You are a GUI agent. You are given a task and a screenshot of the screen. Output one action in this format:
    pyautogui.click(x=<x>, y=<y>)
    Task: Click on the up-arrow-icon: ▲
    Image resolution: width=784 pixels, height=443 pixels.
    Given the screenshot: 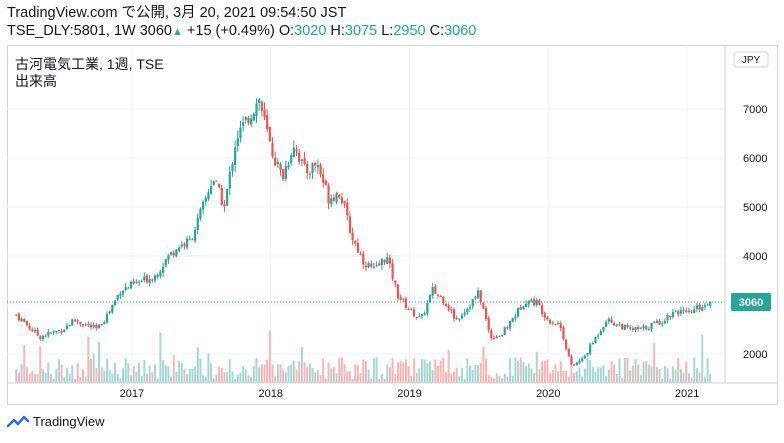 What is the action you would take?
    pyautogui.click(x=177, y=32)
    